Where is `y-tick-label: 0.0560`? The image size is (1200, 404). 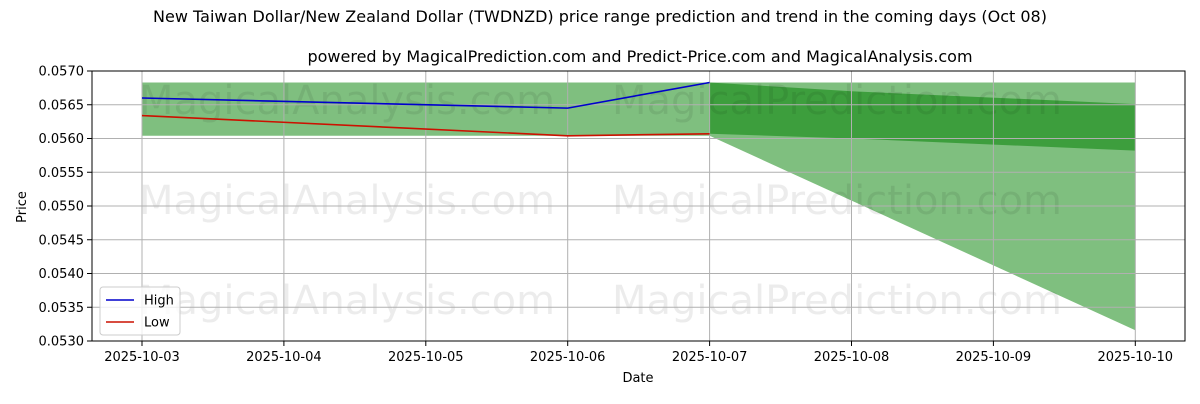 y-tick-label: 0.0560 is located at coordinates (62, 139).